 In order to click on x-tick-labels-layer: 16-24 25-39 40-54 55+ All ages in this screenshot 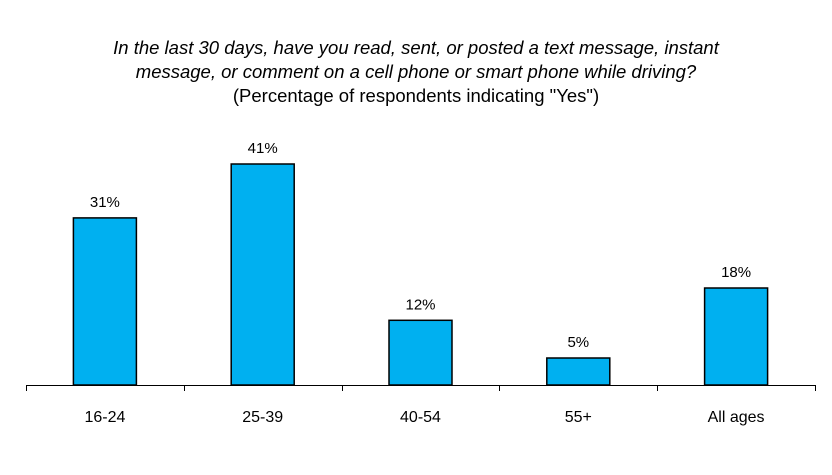, I will do `click(424, 417)`.